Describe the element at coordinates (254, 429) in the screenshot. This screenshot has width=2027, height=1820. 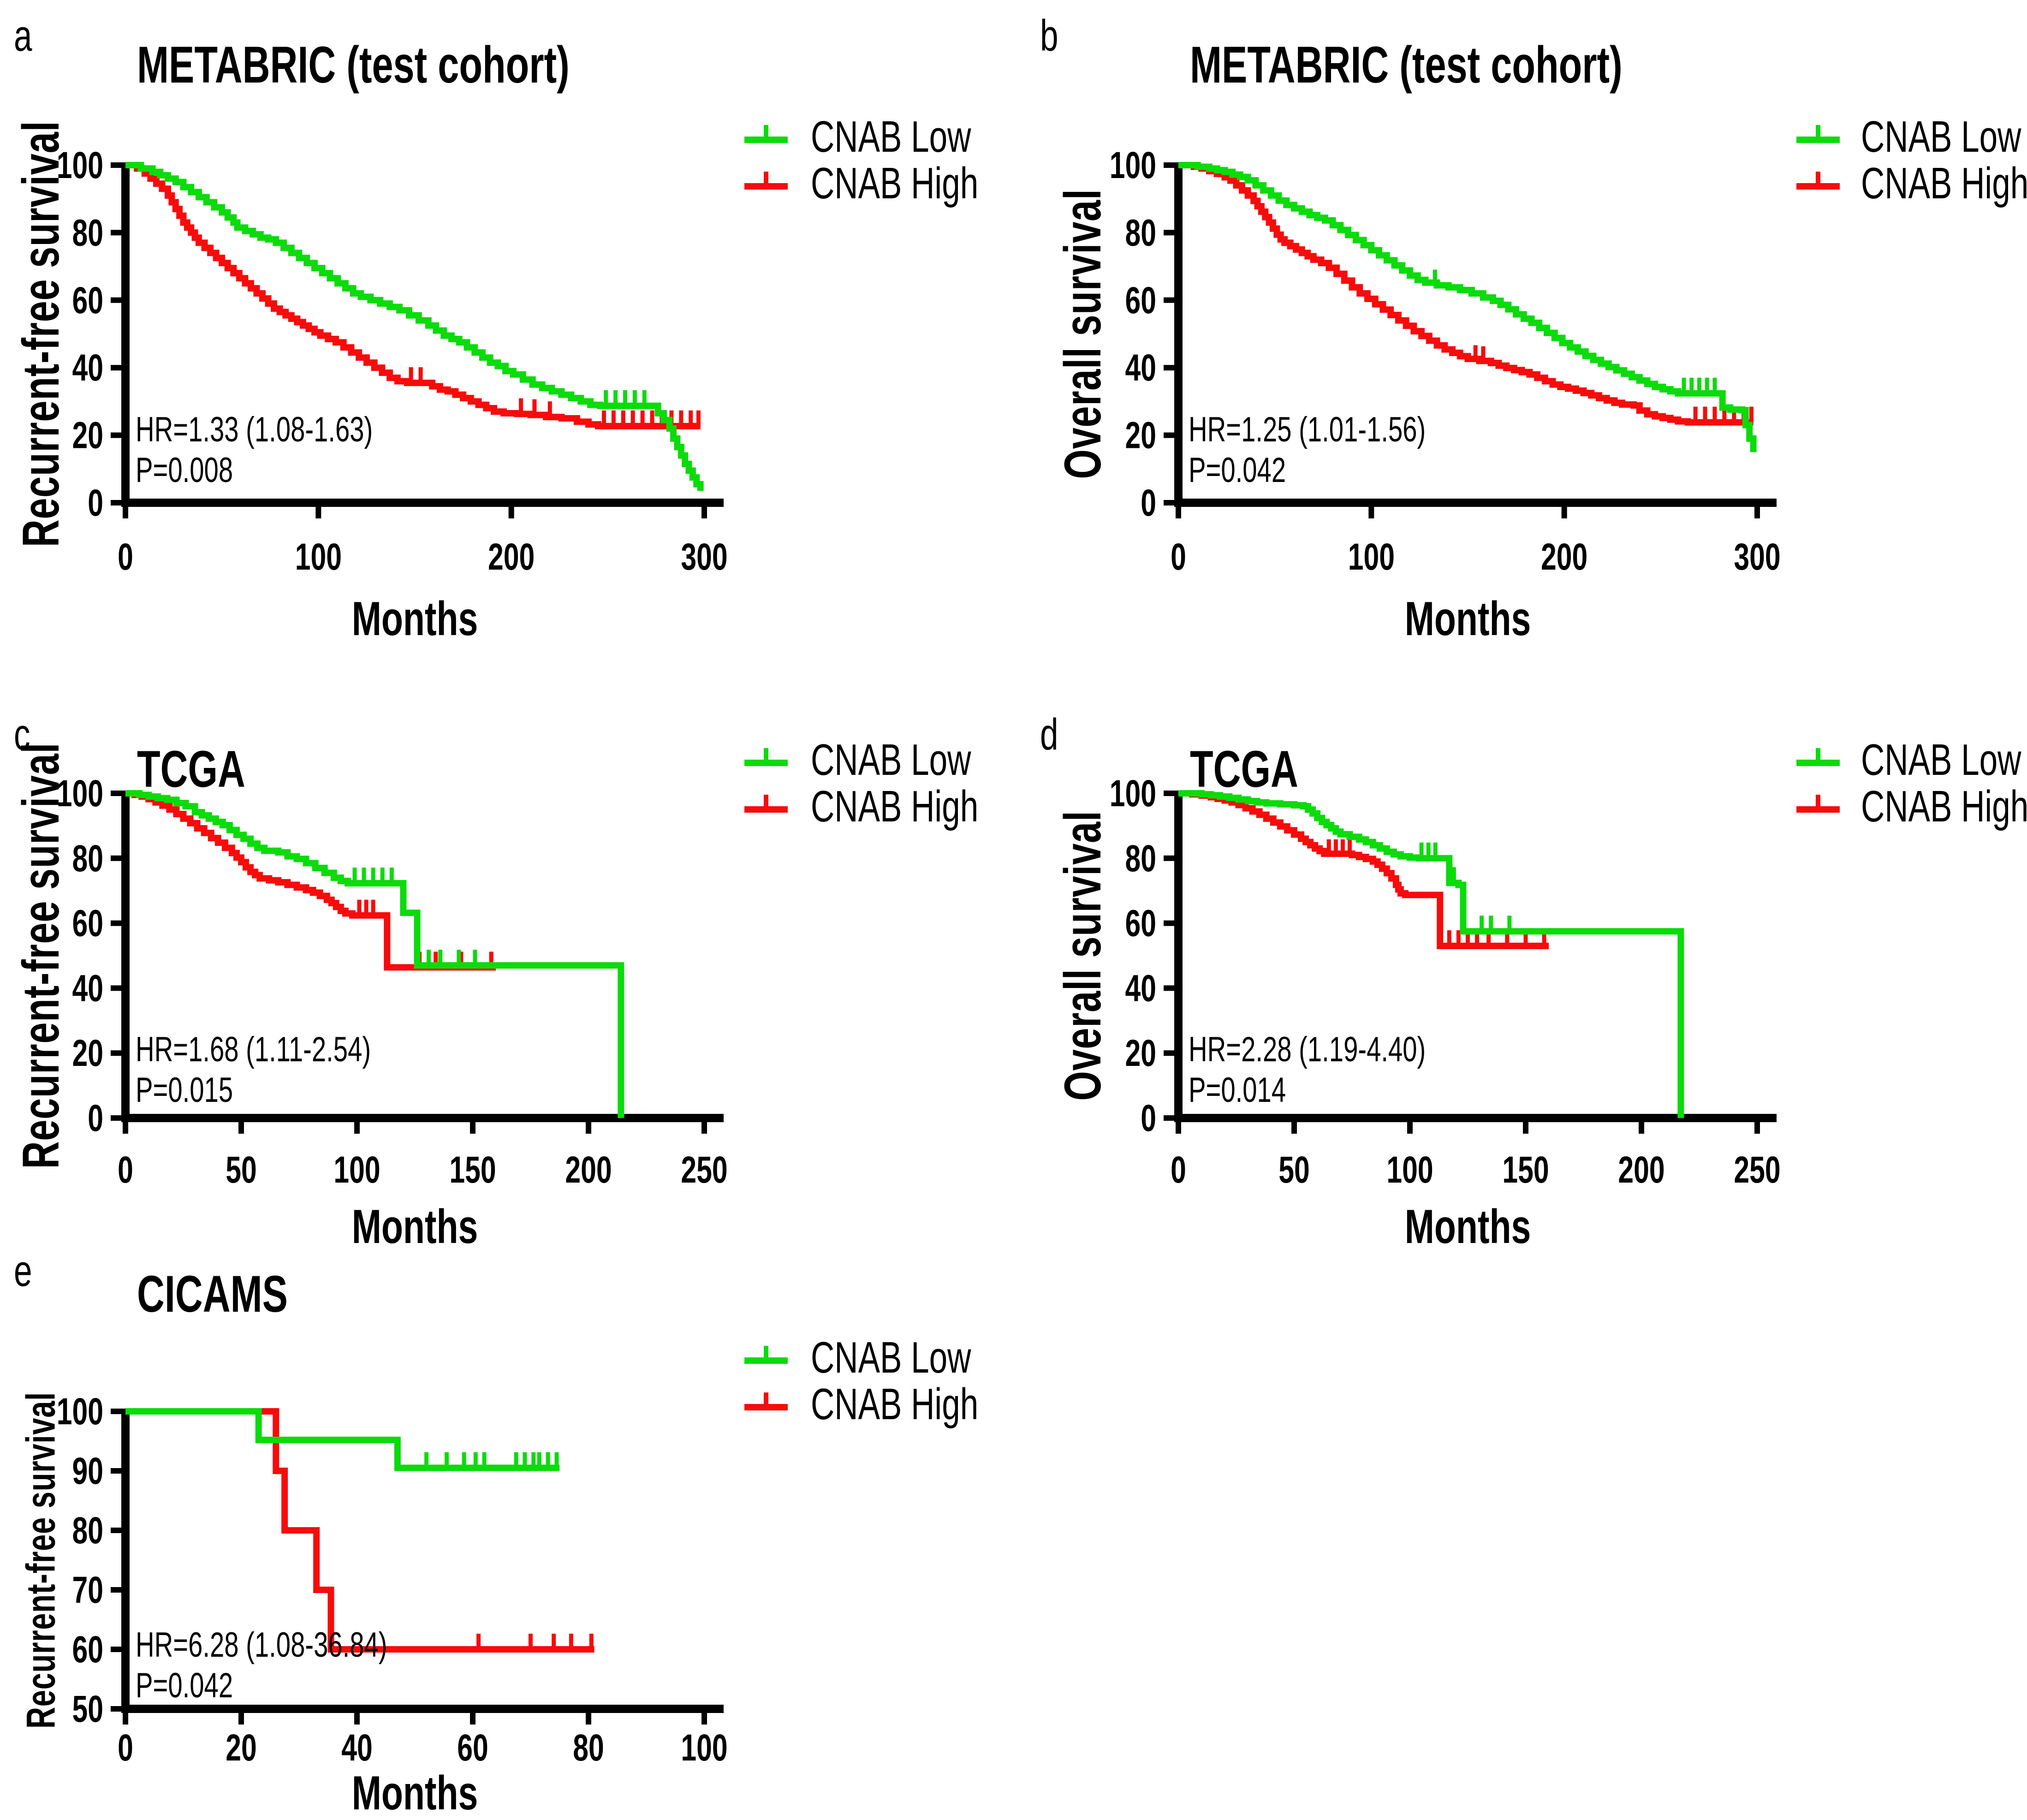
I see `hr-text-a: HR=1.33 (1.08-1.63)` at that location.